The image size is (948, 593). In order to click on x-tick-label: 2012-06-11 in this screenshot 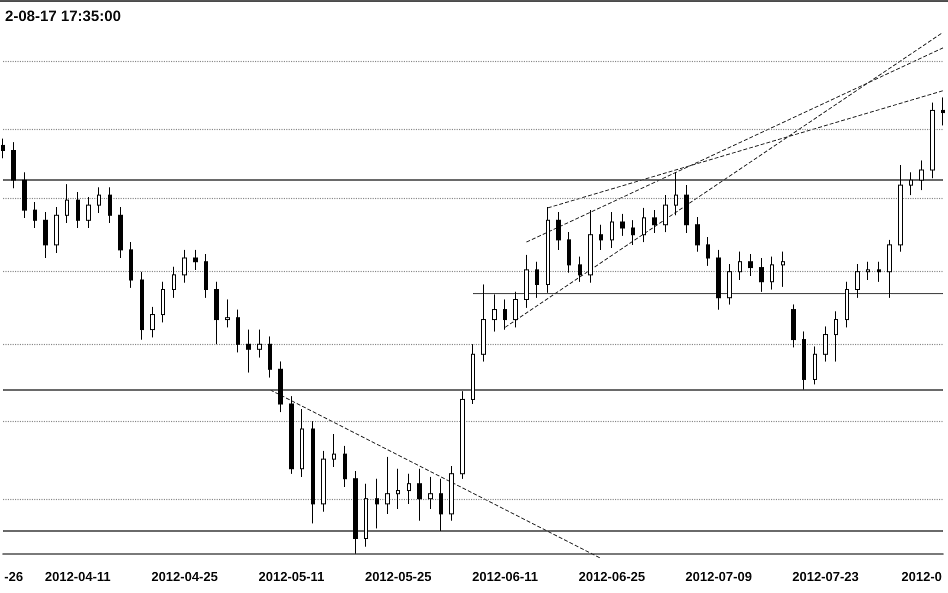, I will do `click(505, 576)`.